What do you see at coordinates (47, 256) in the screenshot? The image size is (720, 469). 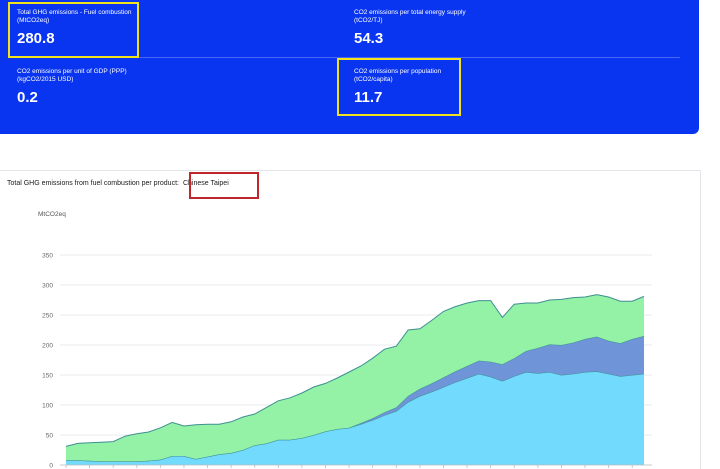 I see `y-tick-label: 350` at bounding box center [47, 256].